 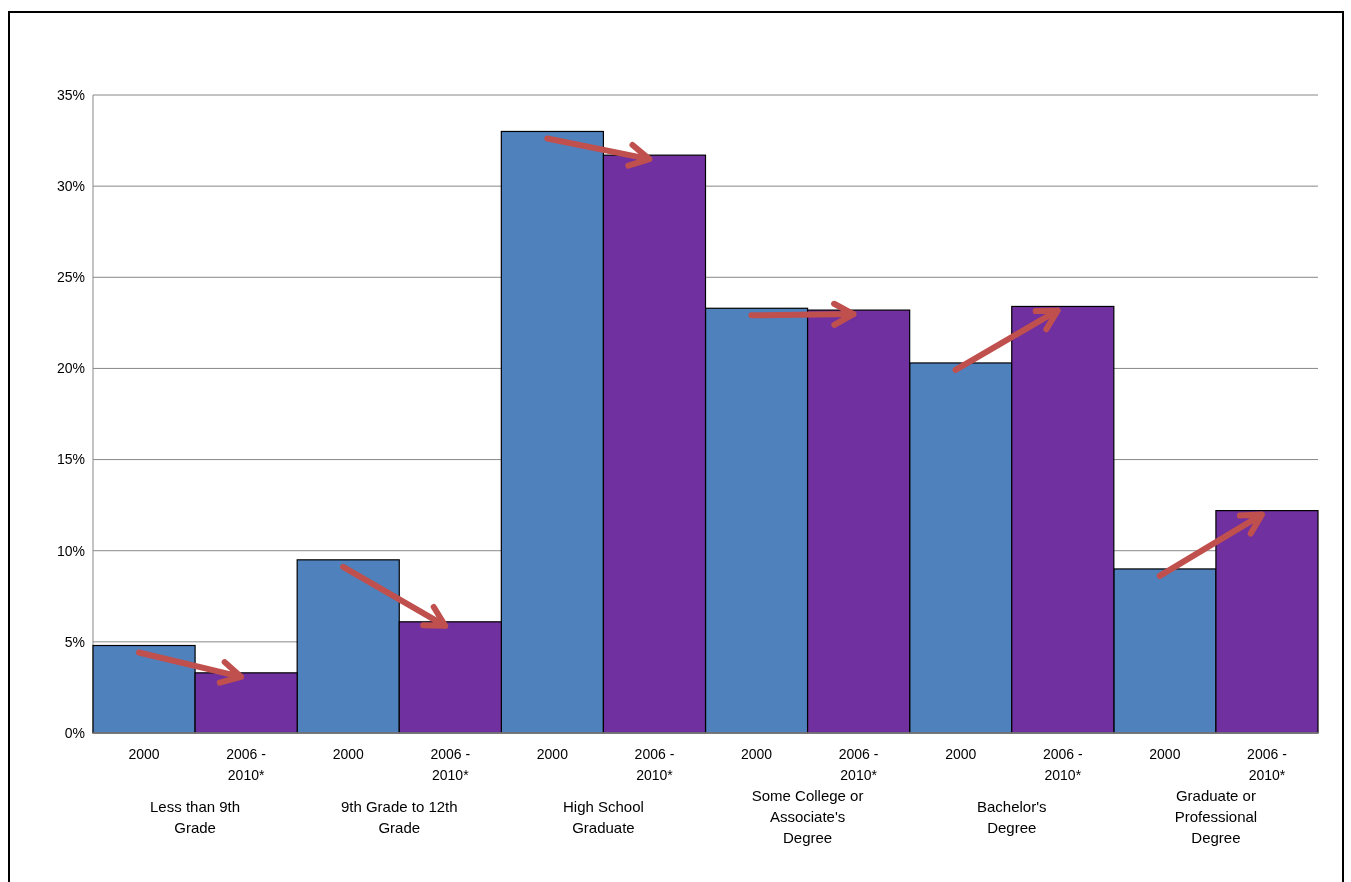 I want to click on x-tick-label: Bachelor's Degree, so click(x=1011, y=816).